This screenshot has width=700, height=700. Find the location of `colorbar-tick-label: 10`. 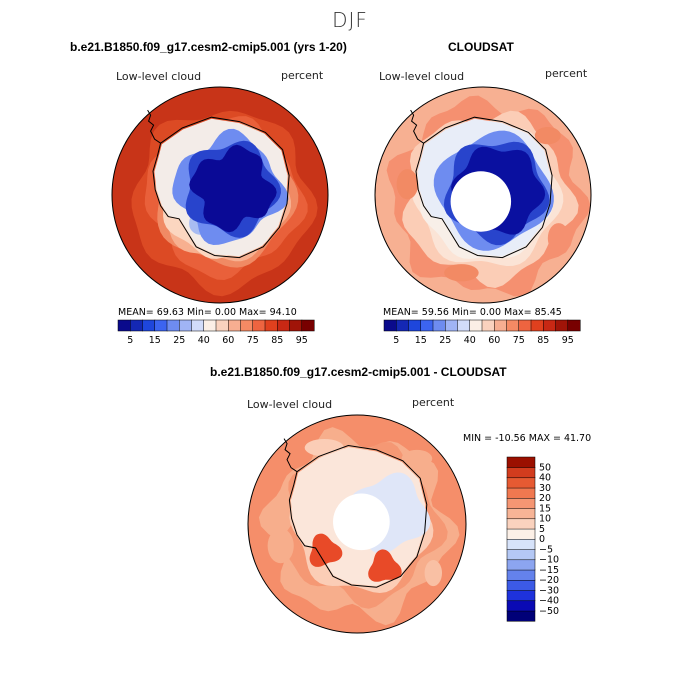

colorbar-tick-label: 10 is located at coordinates (545, 519).